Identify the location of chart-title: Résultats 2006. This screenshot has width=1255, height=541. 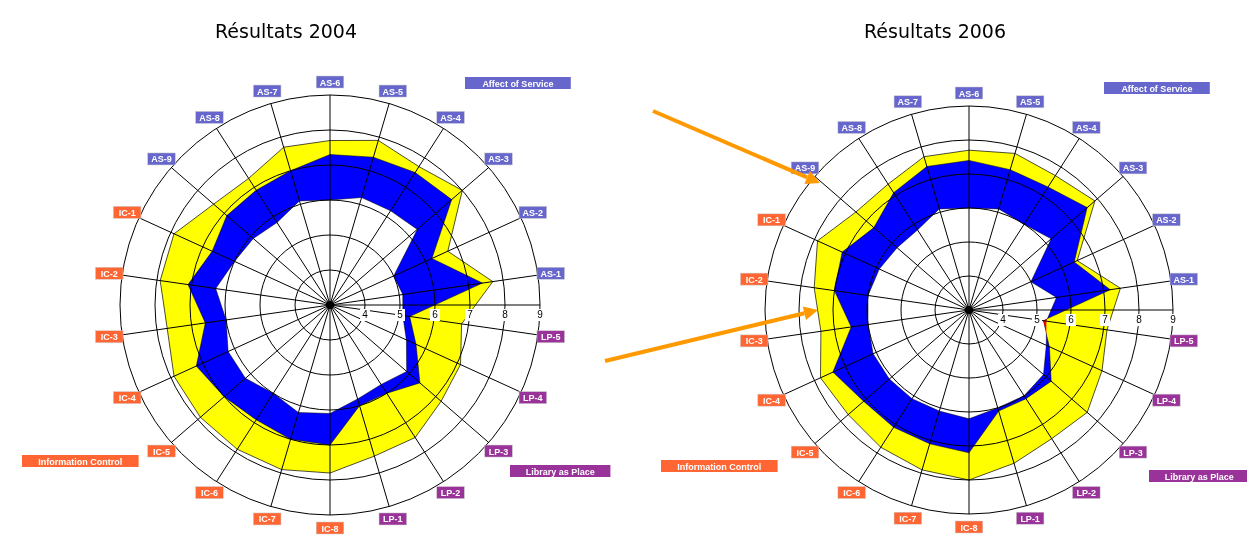
(935, 31).